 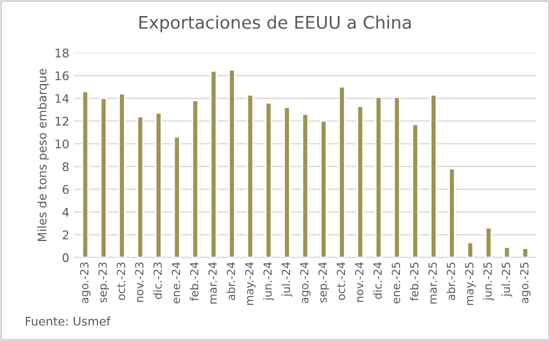 I want to click on x-tick-label: ago.-23, so click(x=85, y=283).